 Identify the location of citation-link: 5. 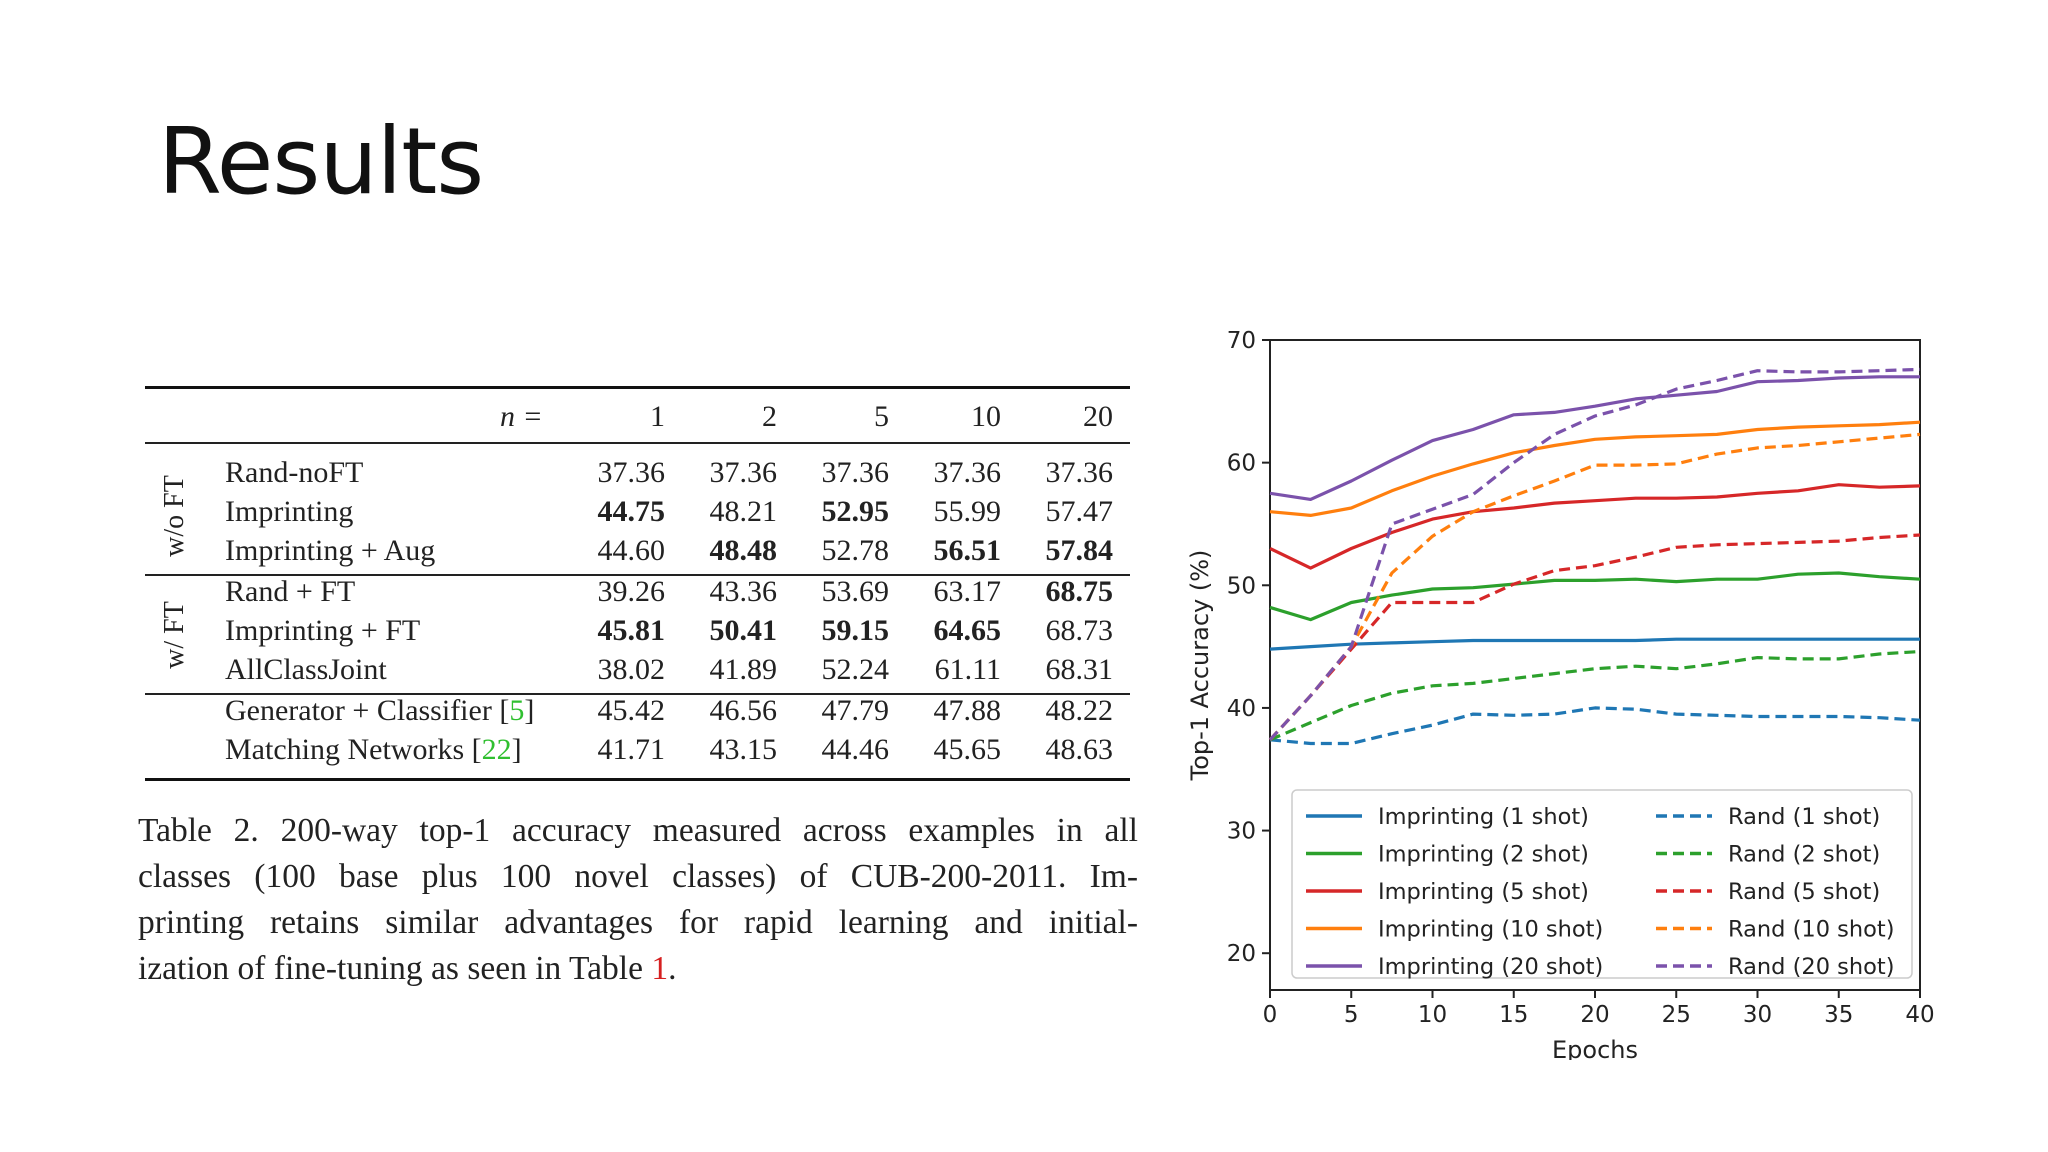
(517, 710).